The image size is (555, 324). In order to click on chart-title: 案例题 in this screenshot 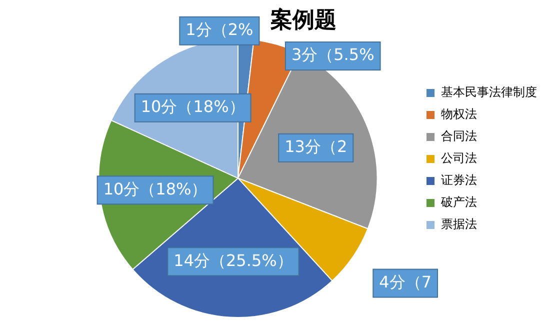, I will do `click(303, 19)`.